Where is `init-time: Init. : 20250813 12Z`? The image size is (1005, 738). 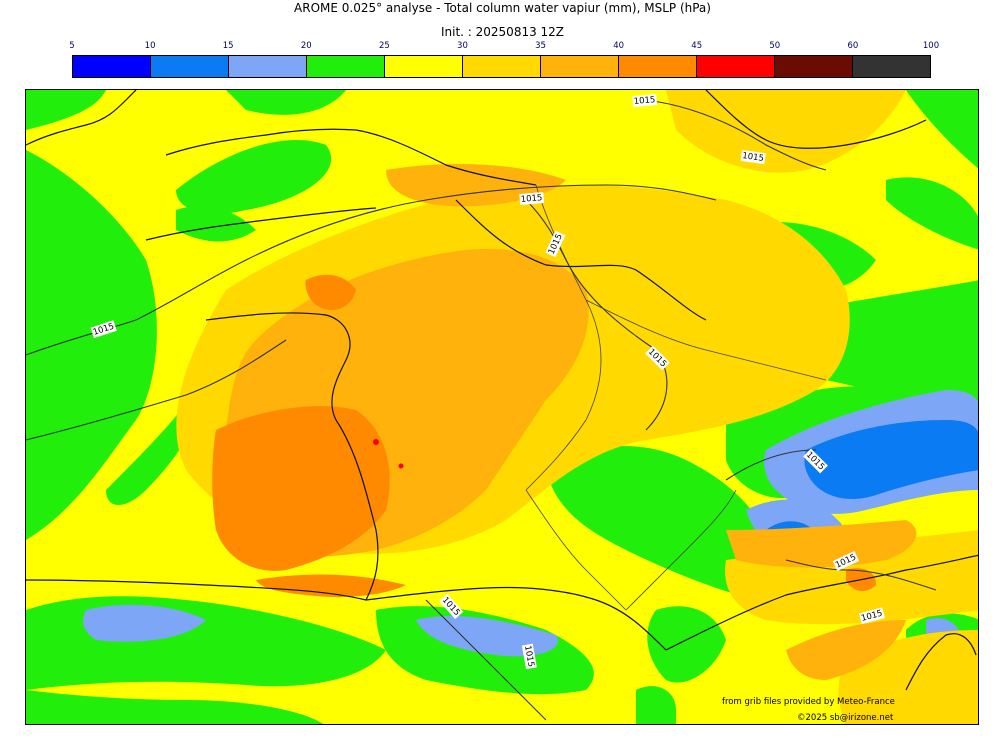 init-time: Init. : 20250813 12Z is located at coordinates (502, 32).